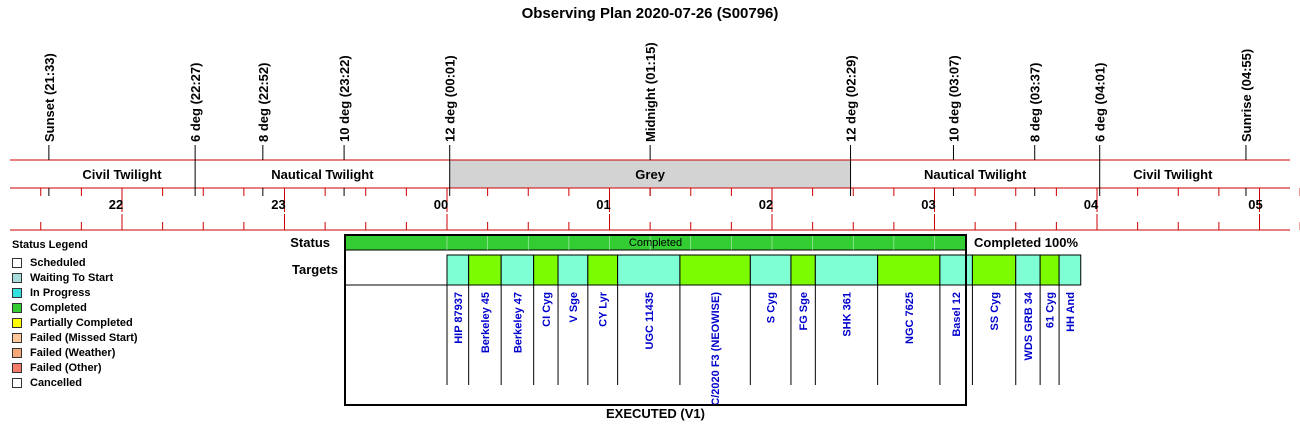 The width and height of the screenshot is (1300, 435). I want to click on legend-item: Cancelled, so click(75, 382).